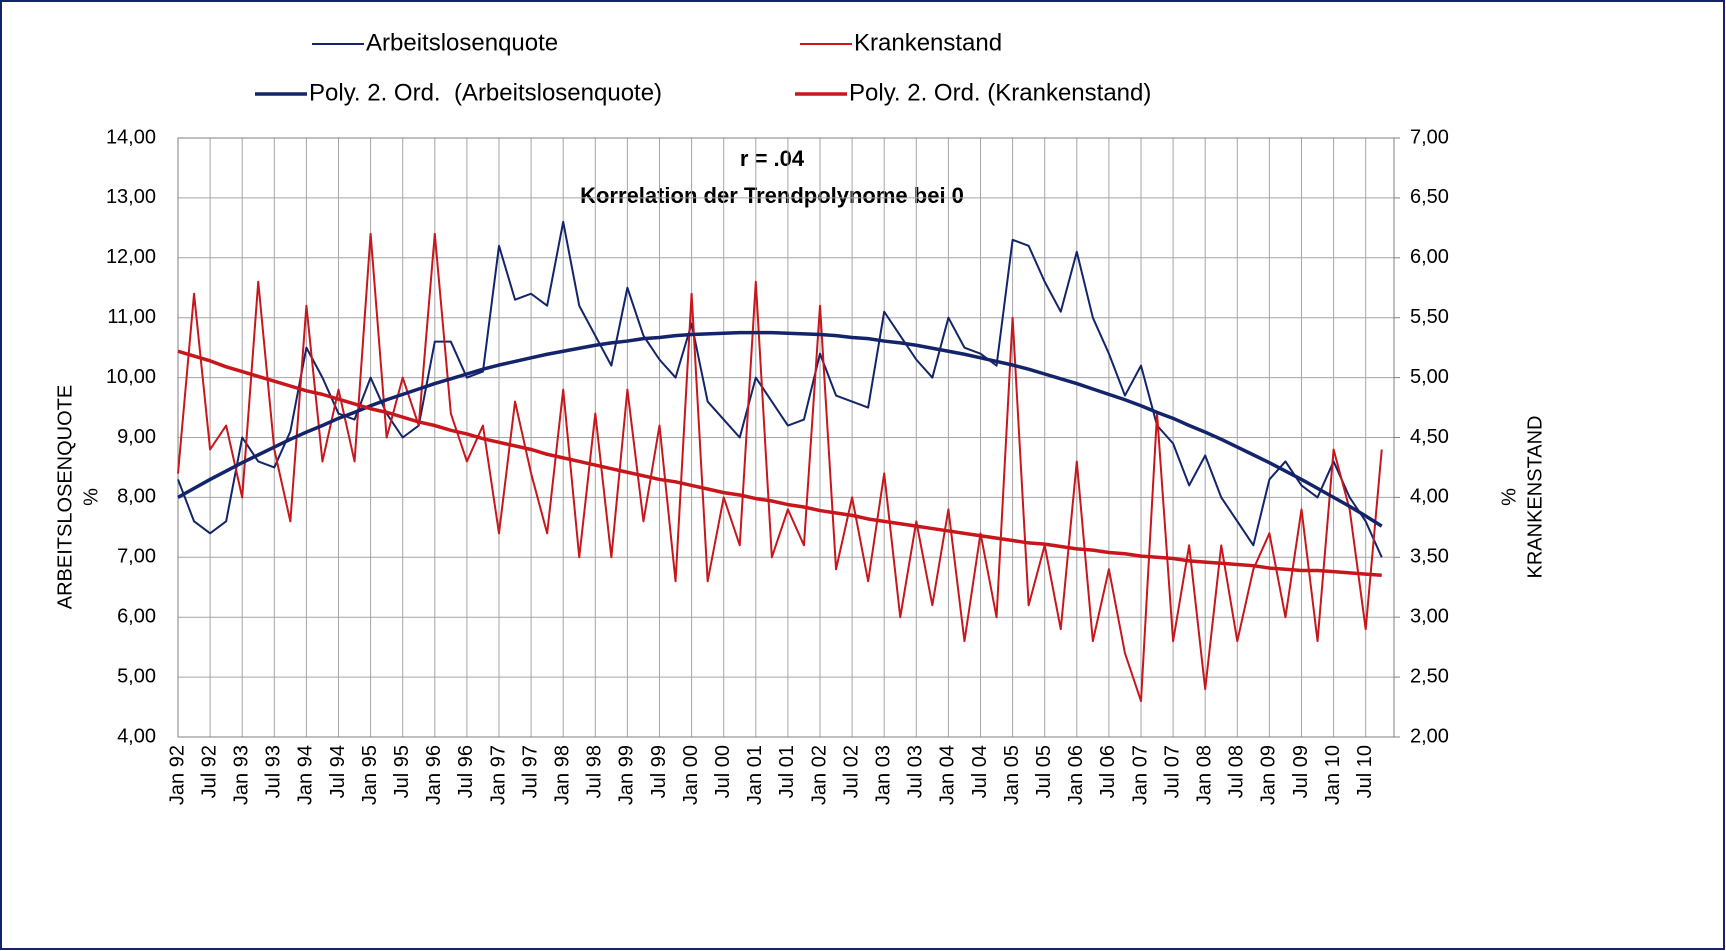  What do you see at coordinates (241, 775) in the screenshot?
I see `x-tick-label: Jan 93` at bounding box center [241, 775].